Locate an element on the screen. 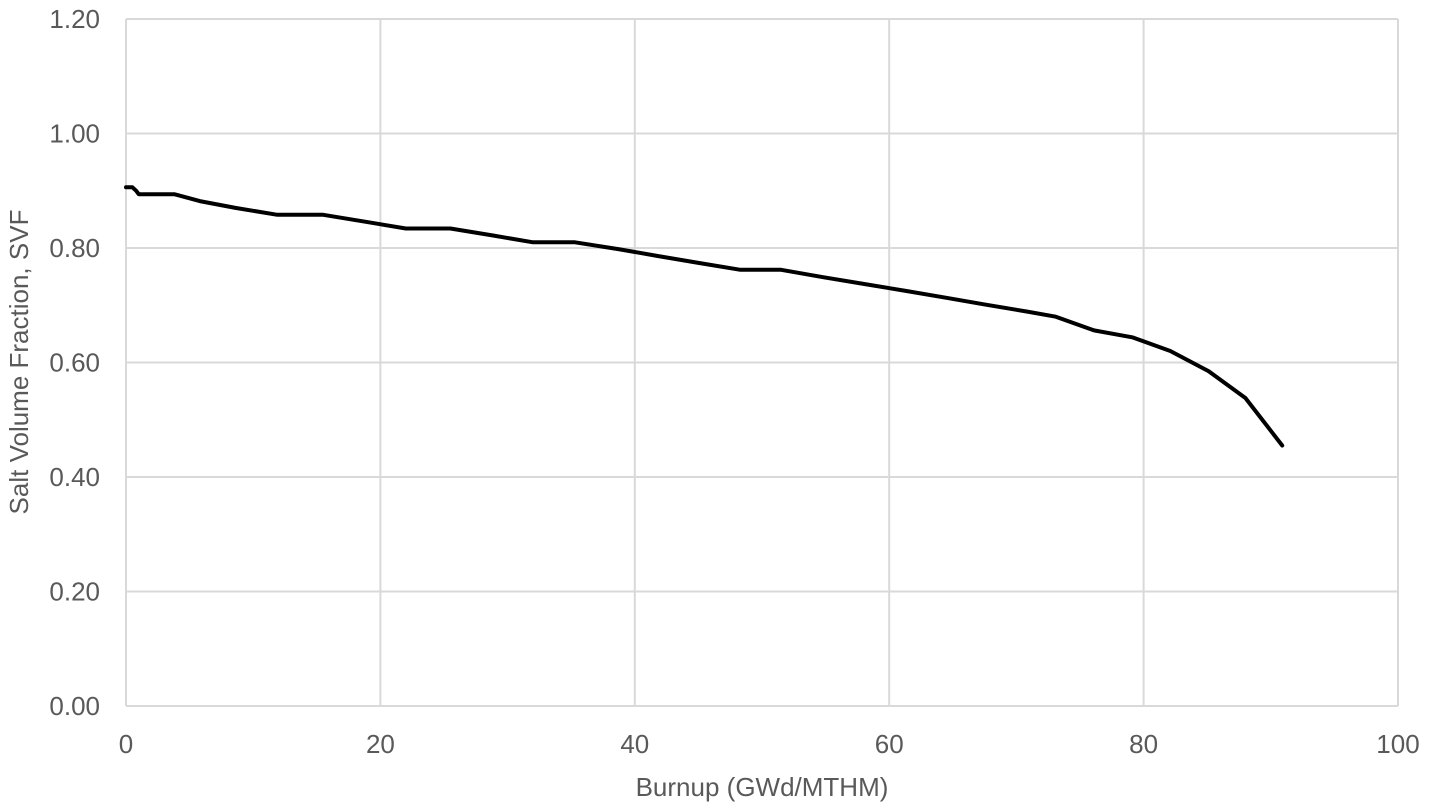  x-tick-label: 0 is located at coordinates (126, 744).